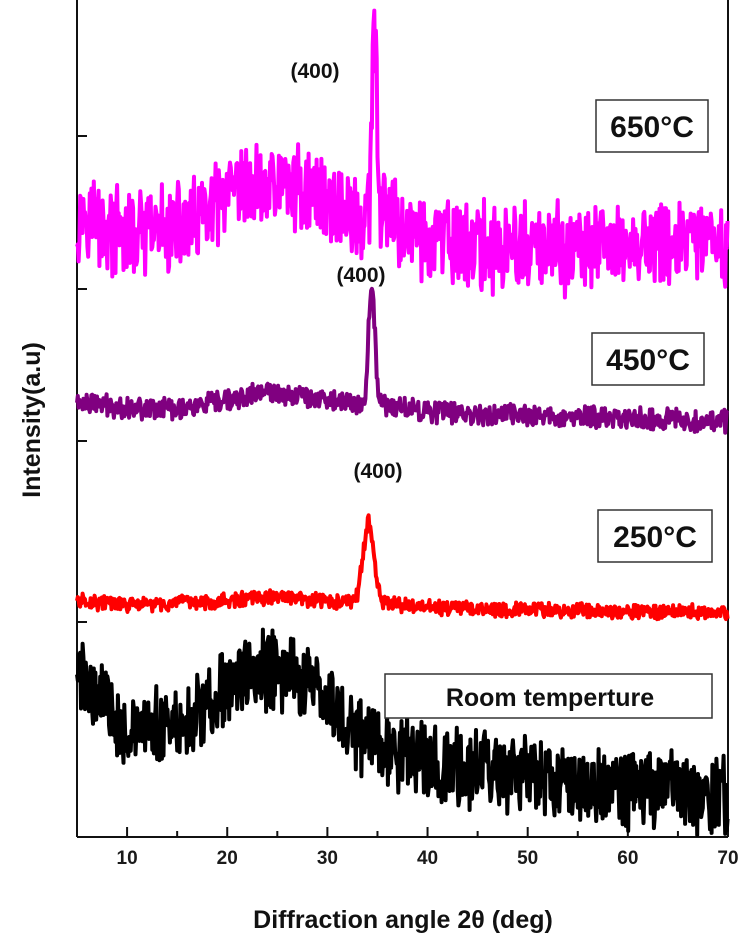 The width and height of the screenshot is (745, 940). Describe the element at coordinates (627, 858) in the screenshot. I see `x-tick-label: 60` at that location.